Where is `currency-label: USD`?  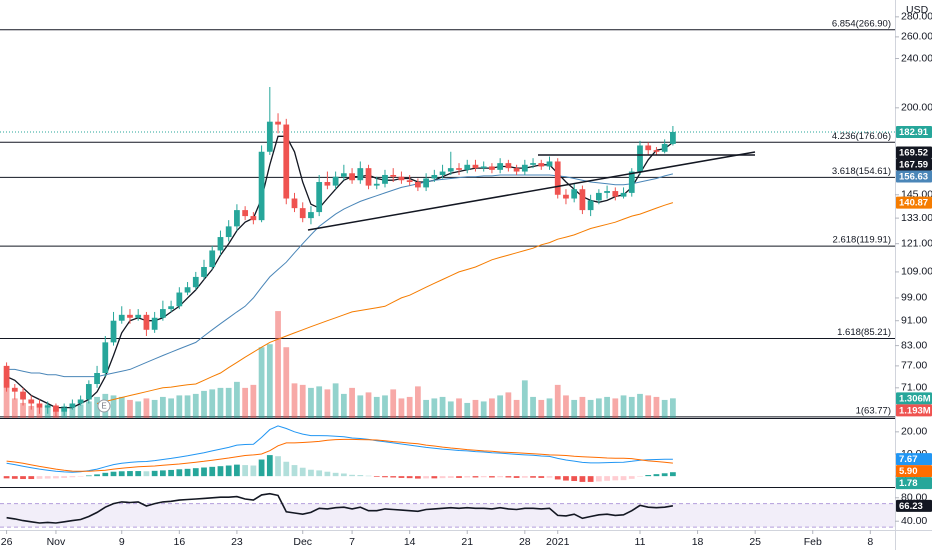 currency-label: USD is located at coordinates (917, 10).